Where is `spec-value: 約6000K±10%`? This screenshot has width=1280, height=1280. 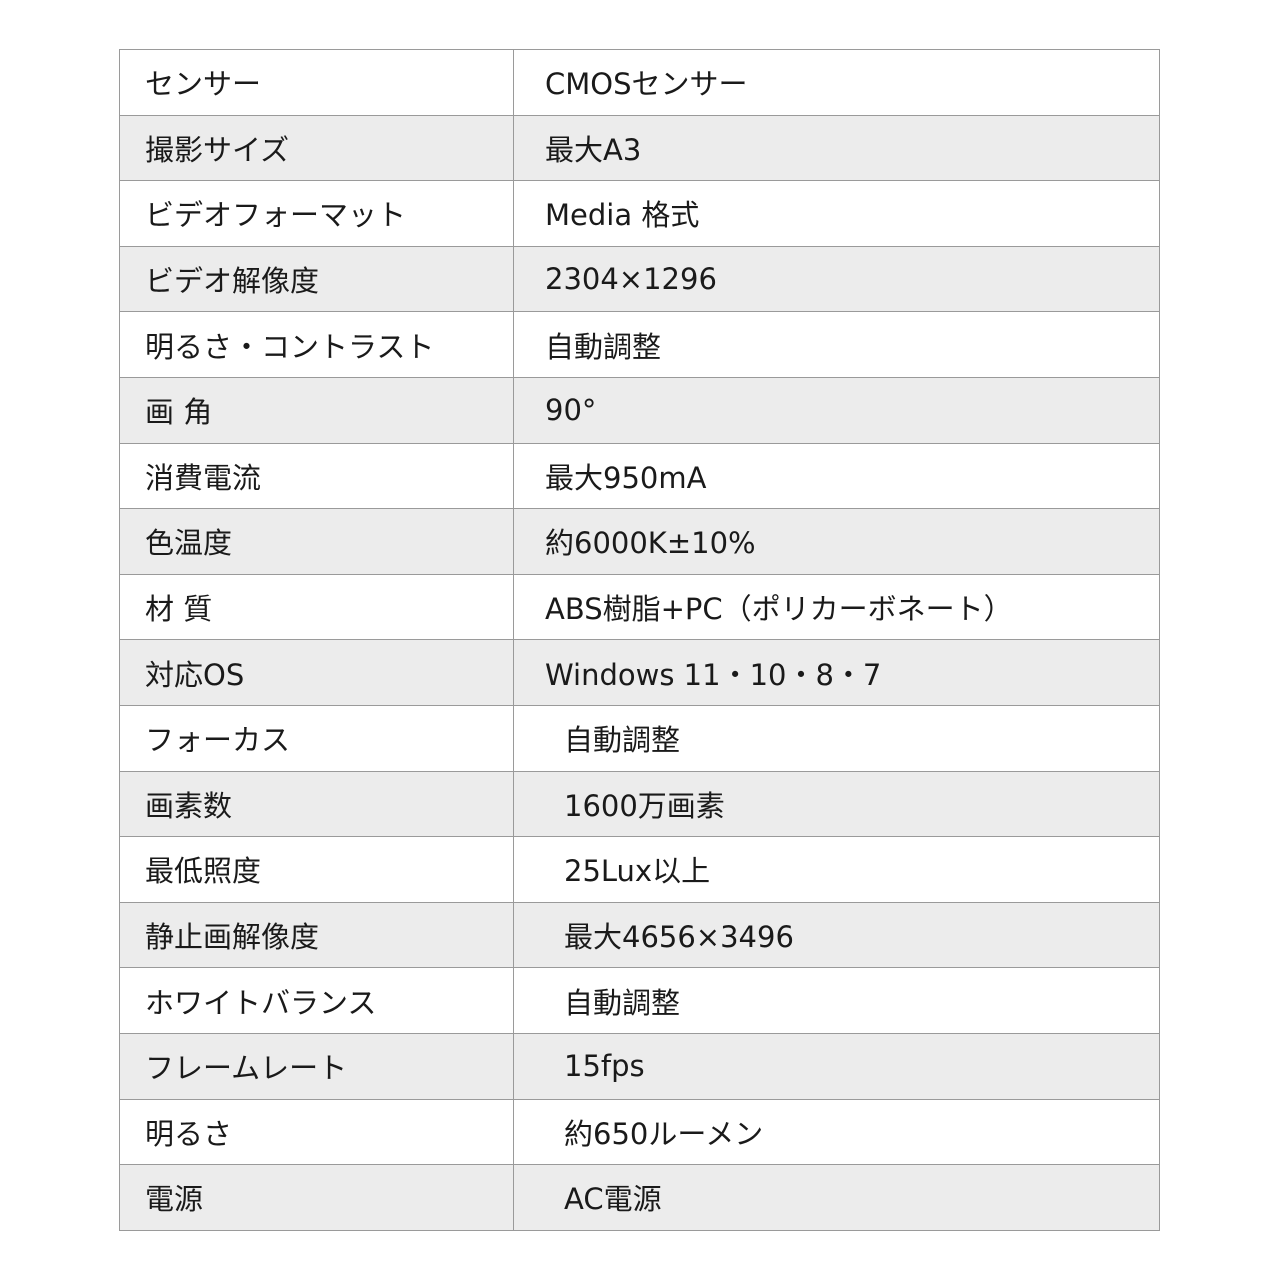 spec-value: 約6000K±10% is located at coordinates (836, 541).